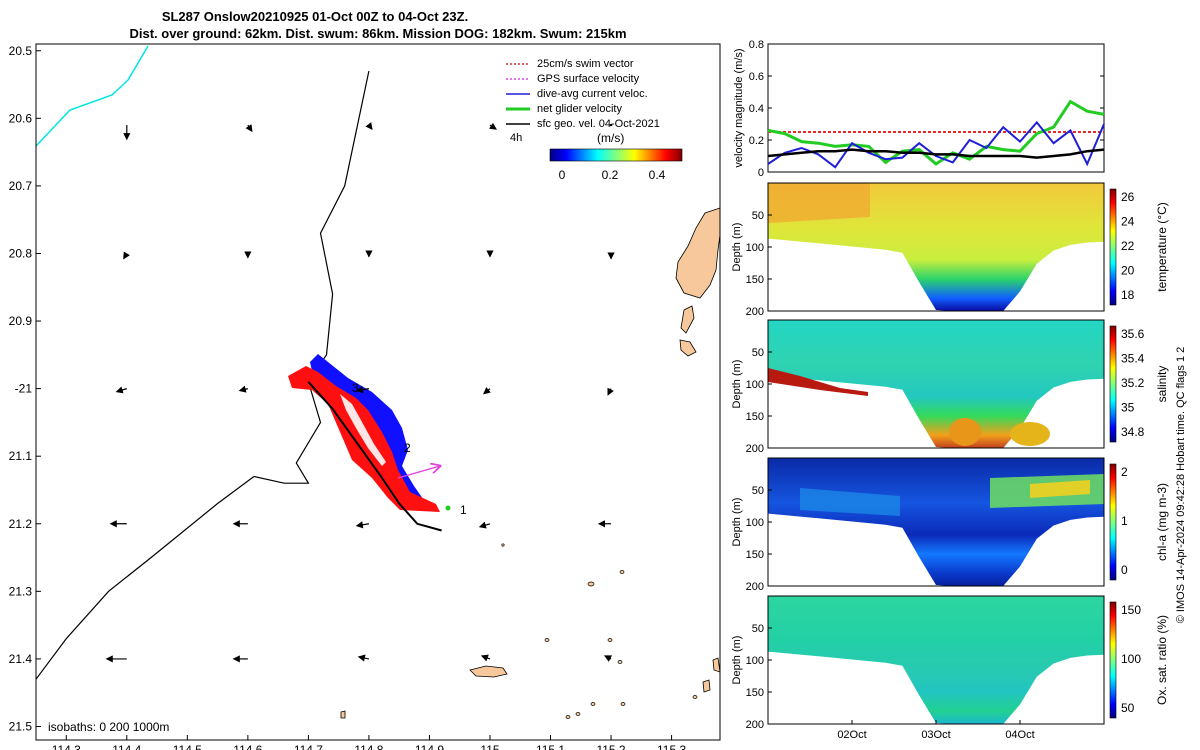 The image size is (1200, 750). Describe the element at coordinates (756, 45) in the screenshot. I see `velocity-y-tick-label: 0.8` at that location.